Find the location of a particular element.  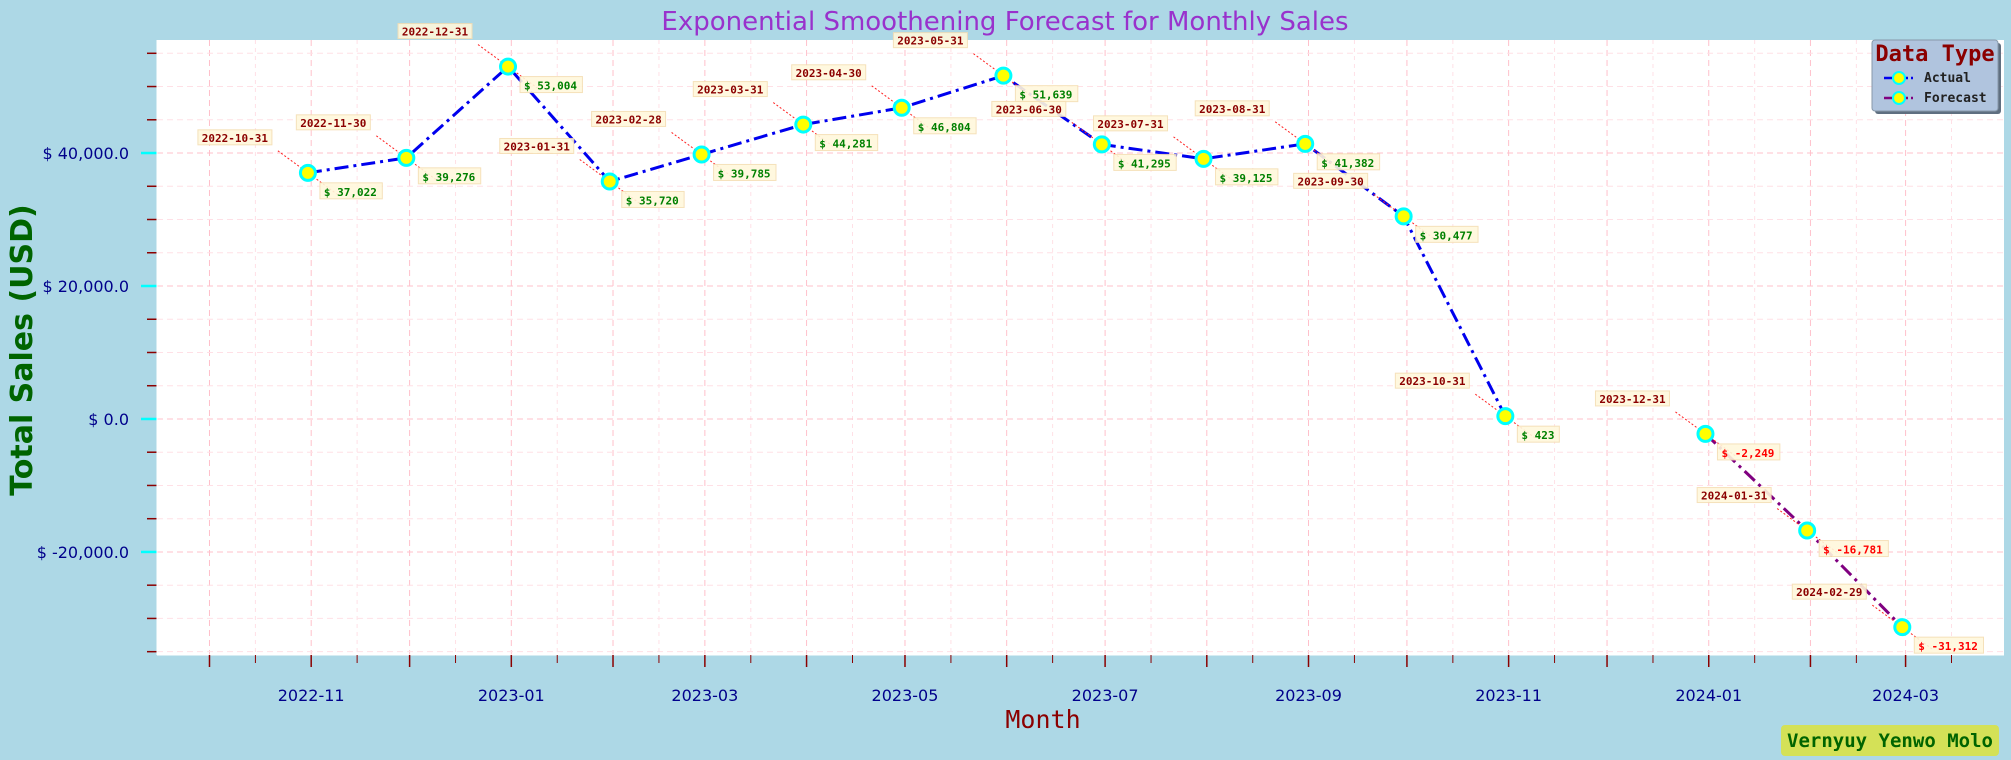

author-name: Vernyuy Yenwo Molo is located at coordinates (1890, 741).